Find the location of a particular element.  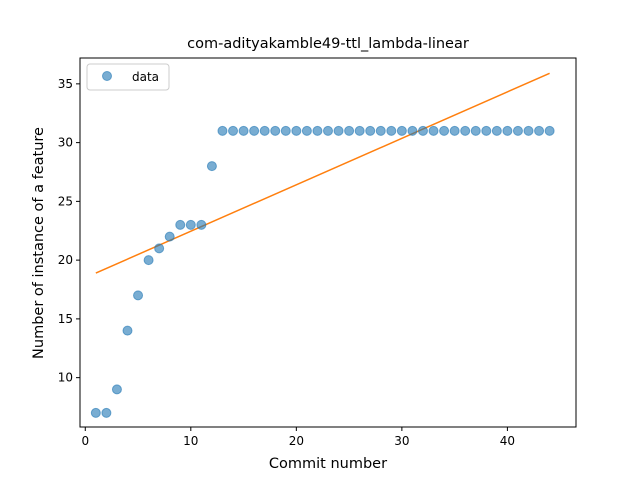

legend: data is located at coordinates (128, 77).